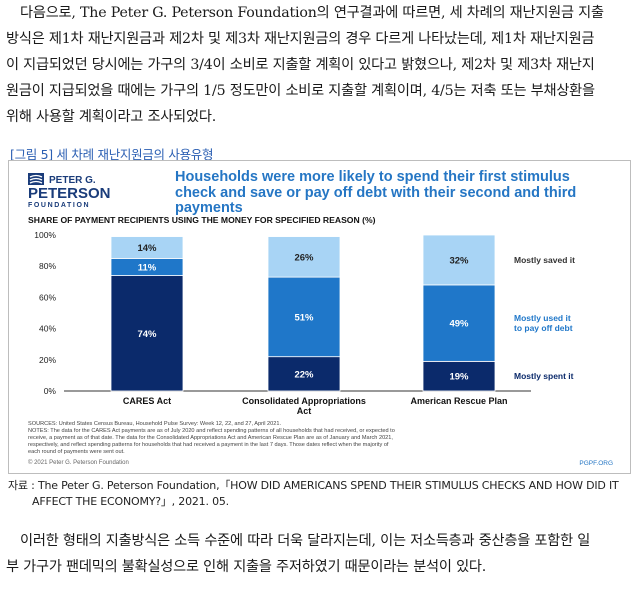  Describe the element at coordinates (544, 376) in the screenshot. I see `legend-label: Mostly spent it` at that location.